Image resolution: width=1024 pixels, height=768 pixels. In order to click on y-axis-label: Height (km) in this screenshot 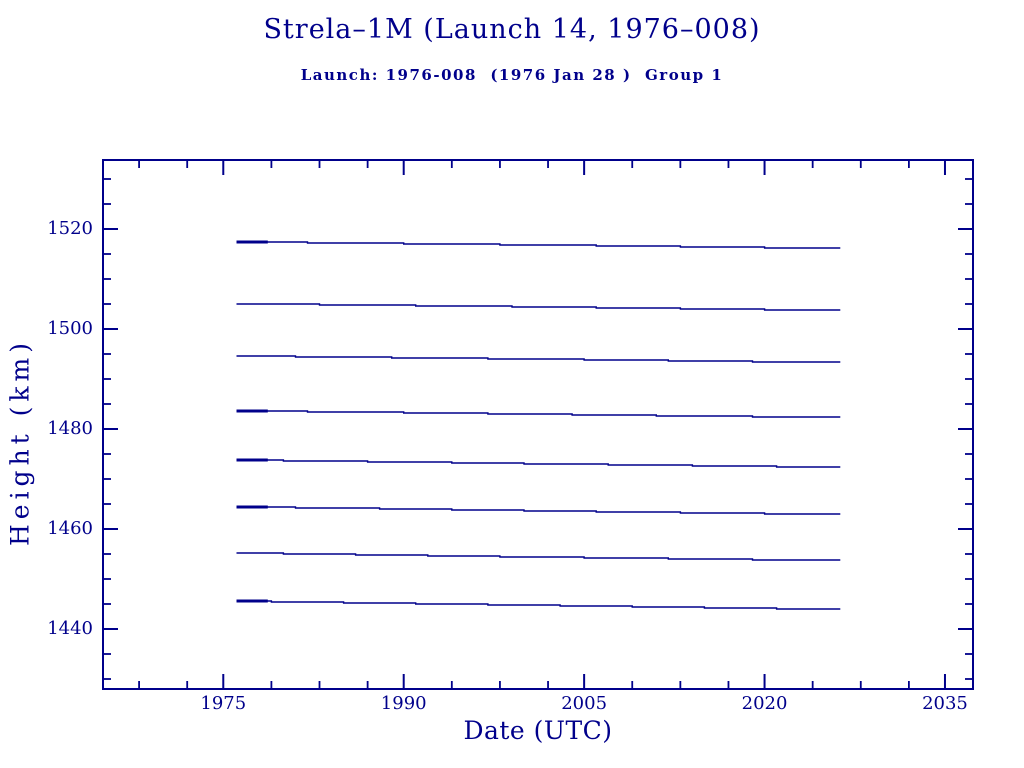, I will do `click(20, 442)`.